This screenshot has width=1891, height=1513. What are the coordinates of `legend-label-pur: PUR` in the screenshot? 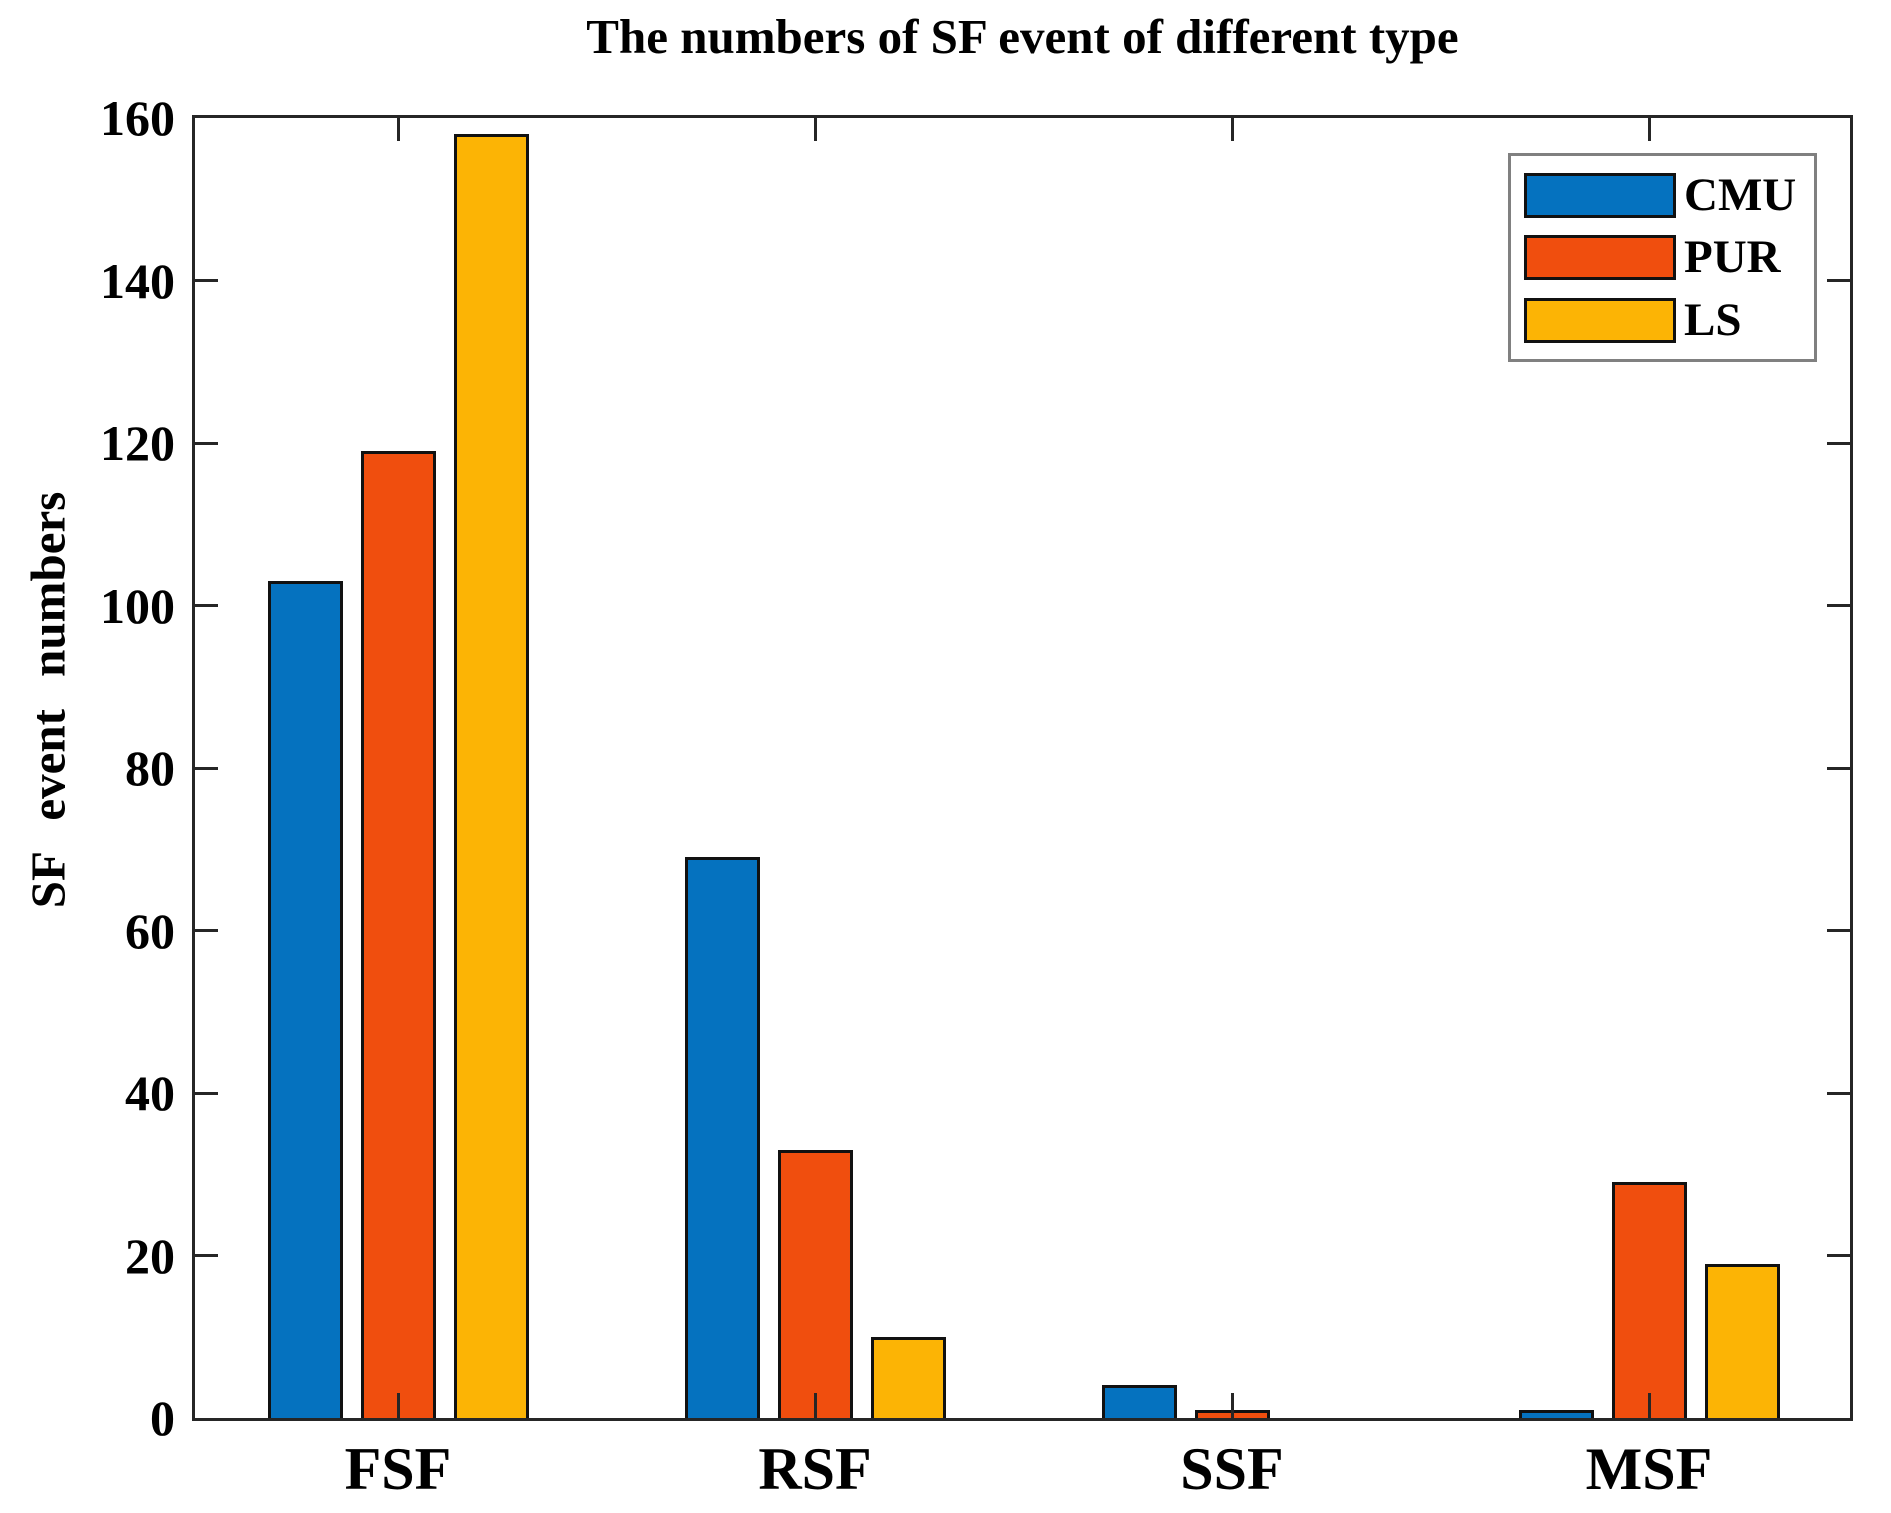 It's located at (1732, 257).